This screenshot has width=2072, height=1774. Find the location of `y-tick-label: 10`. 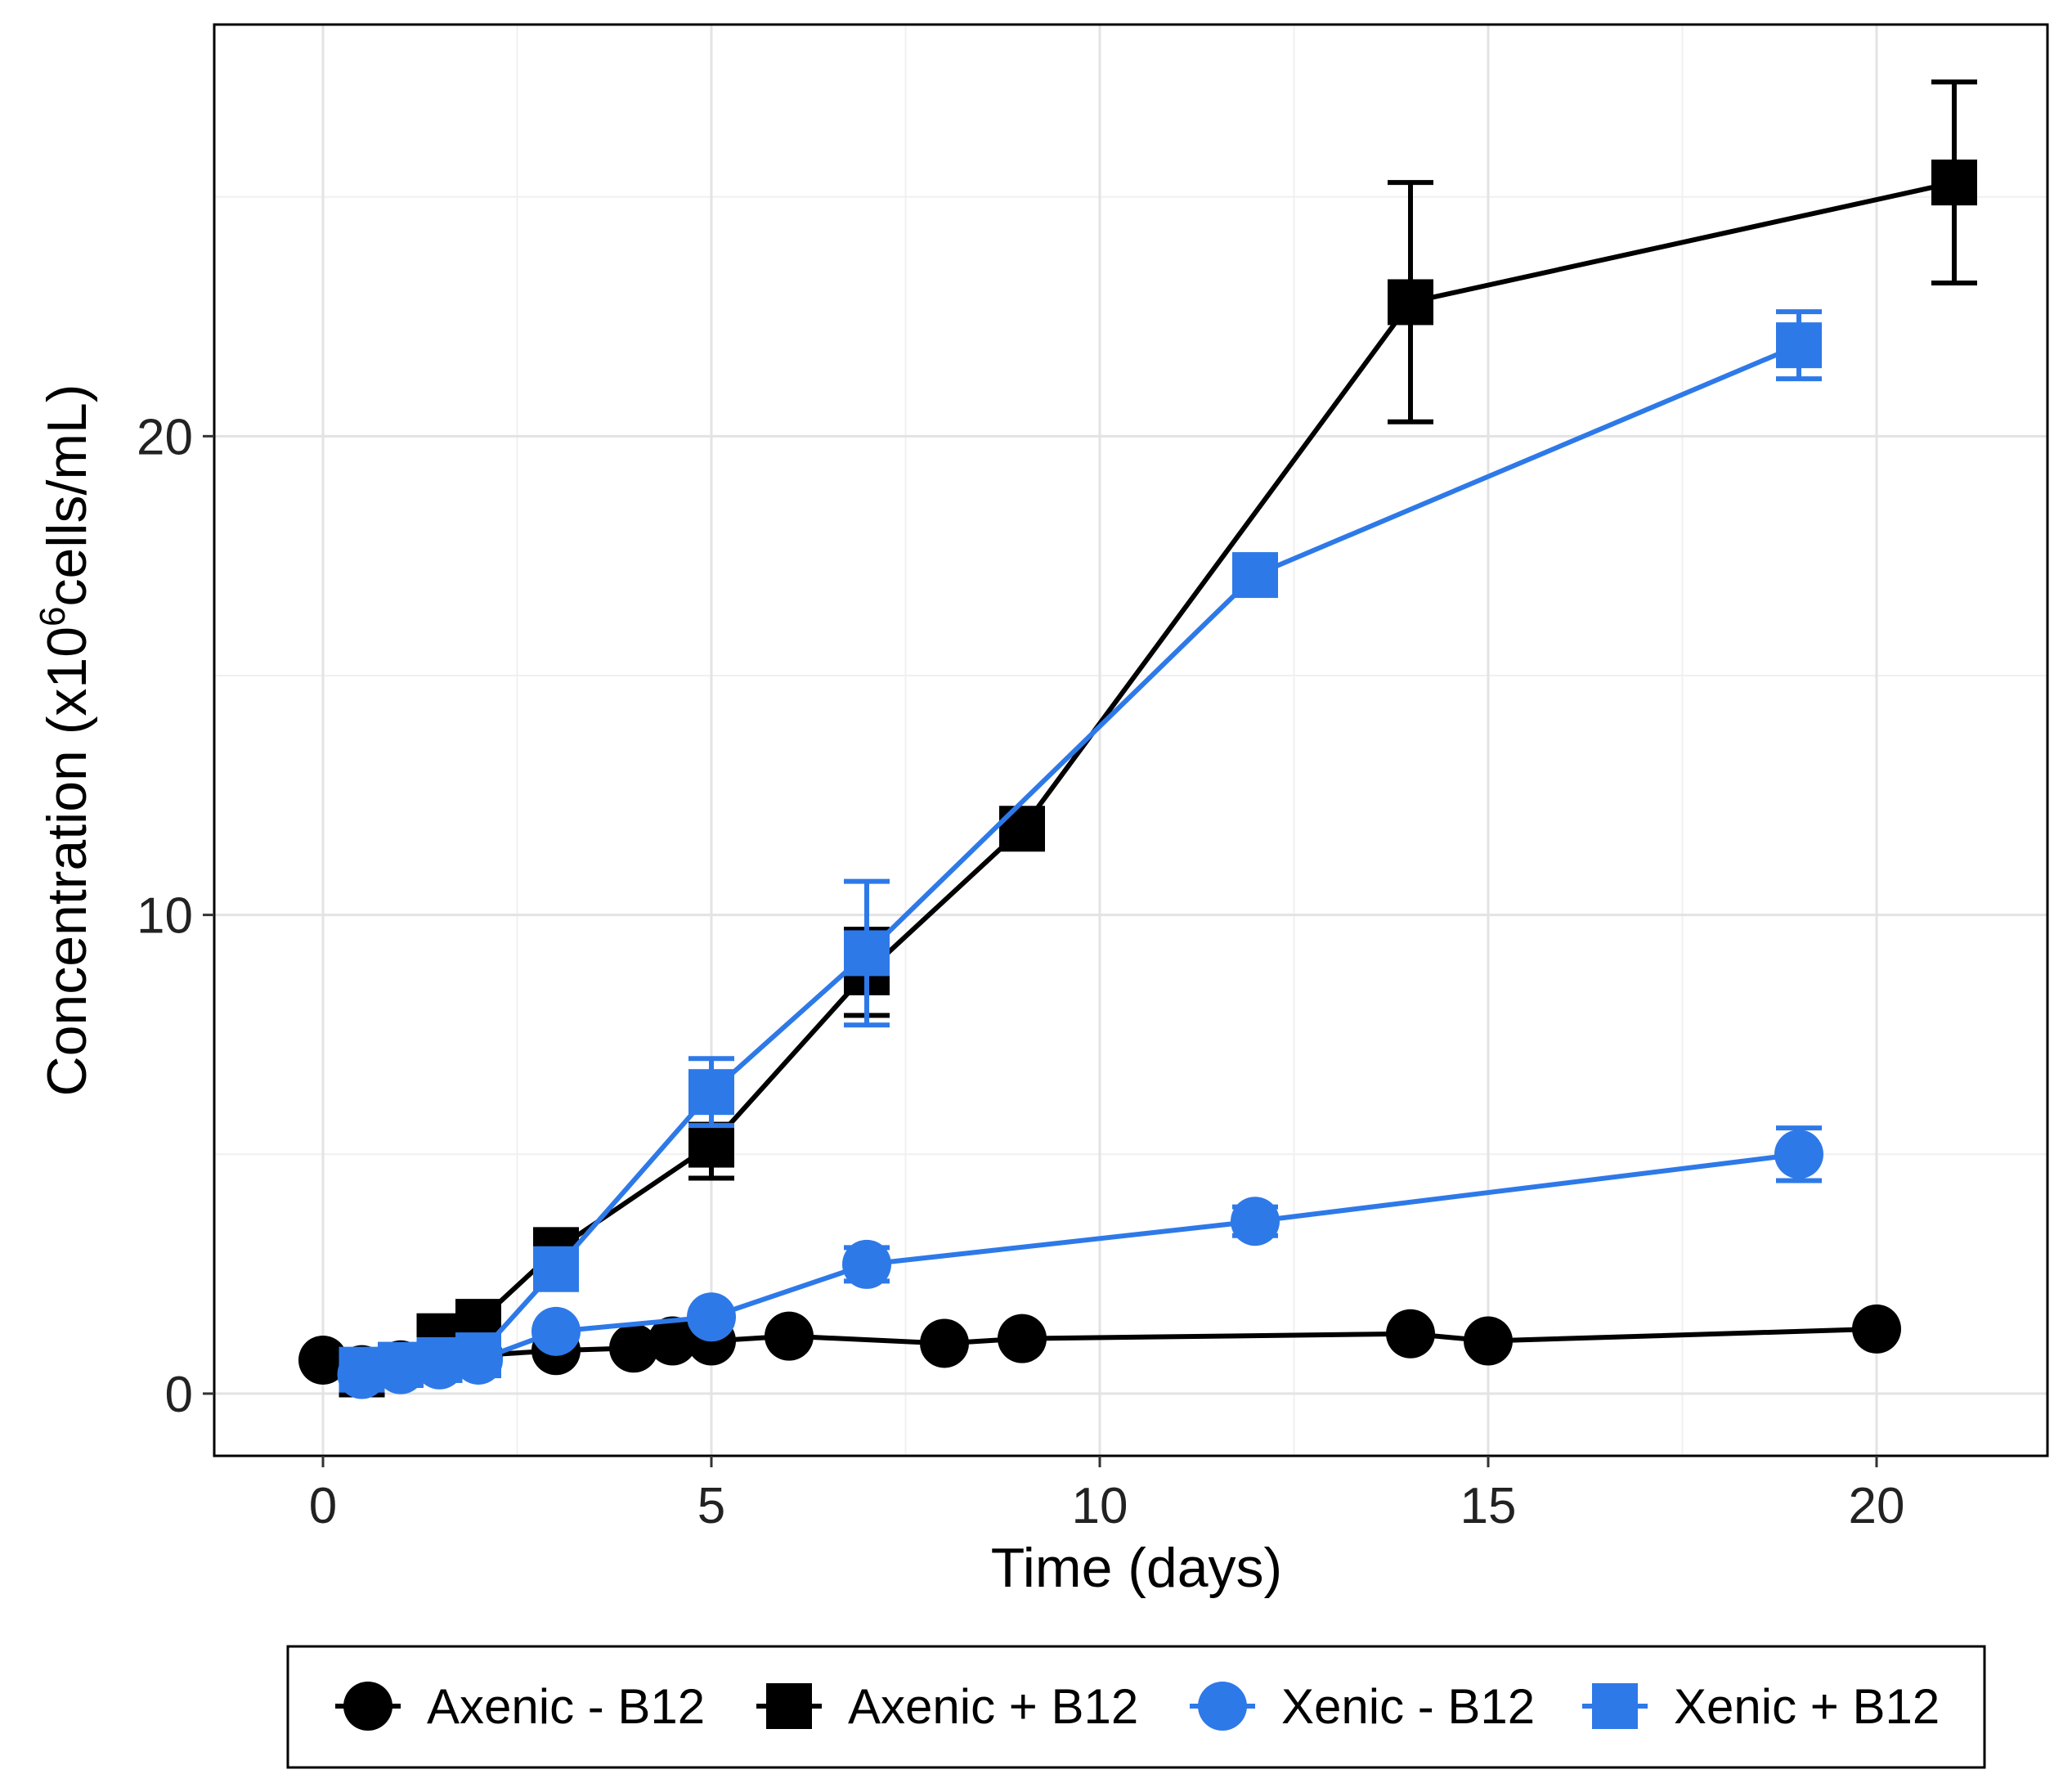

y-tick-label: 10 is located at coordinates (165, 916).